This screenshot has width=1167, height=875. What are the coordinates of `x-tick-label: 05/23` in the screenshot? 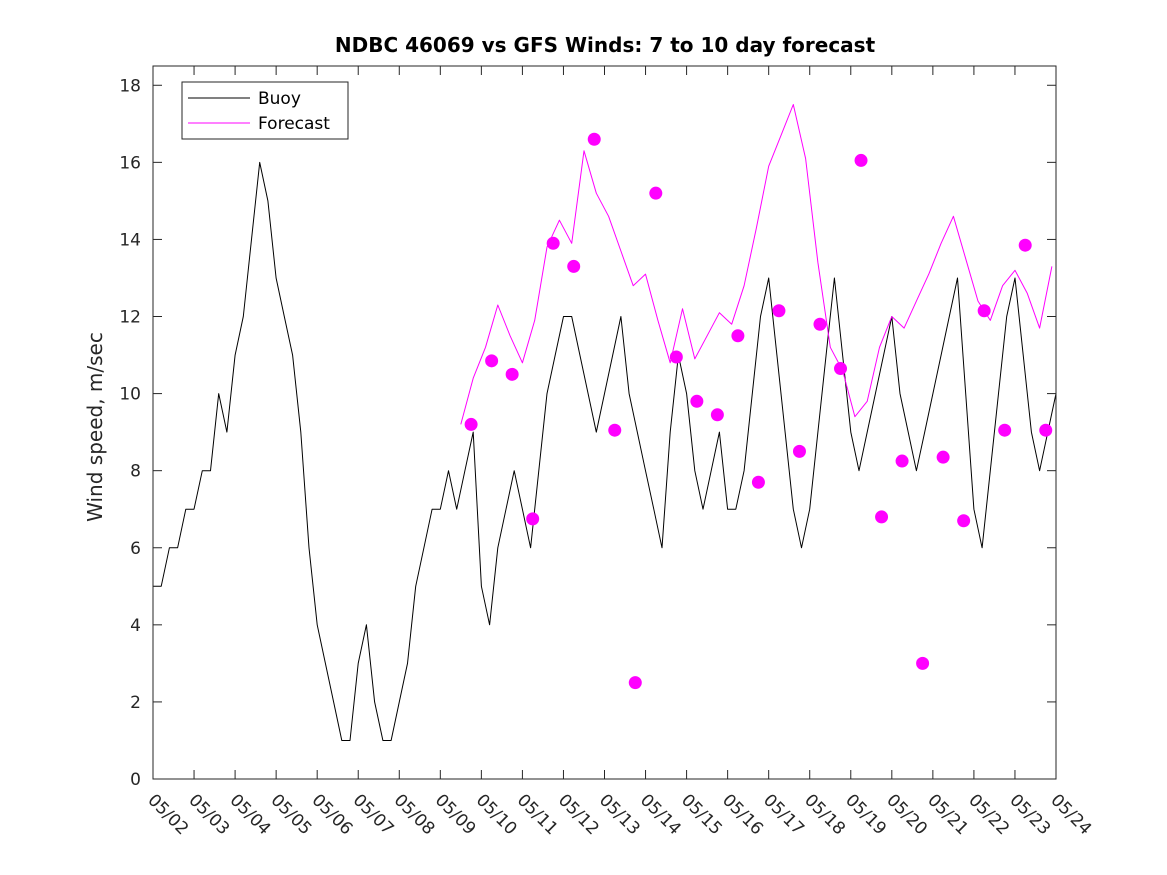 It's located at (1029, 814).